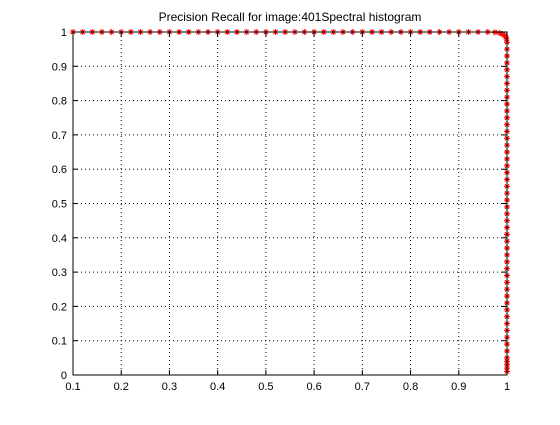 This screenshot has height=425, width=560. I want to click on x-tick-label: 0.6, so click(313, 387).